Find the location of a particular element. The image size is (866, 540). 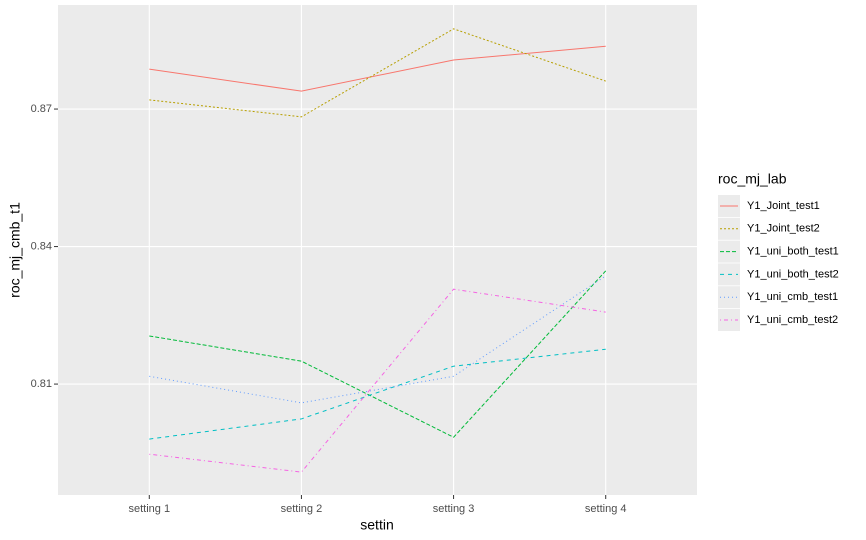

legend-key is located at coordinates (729, 320).